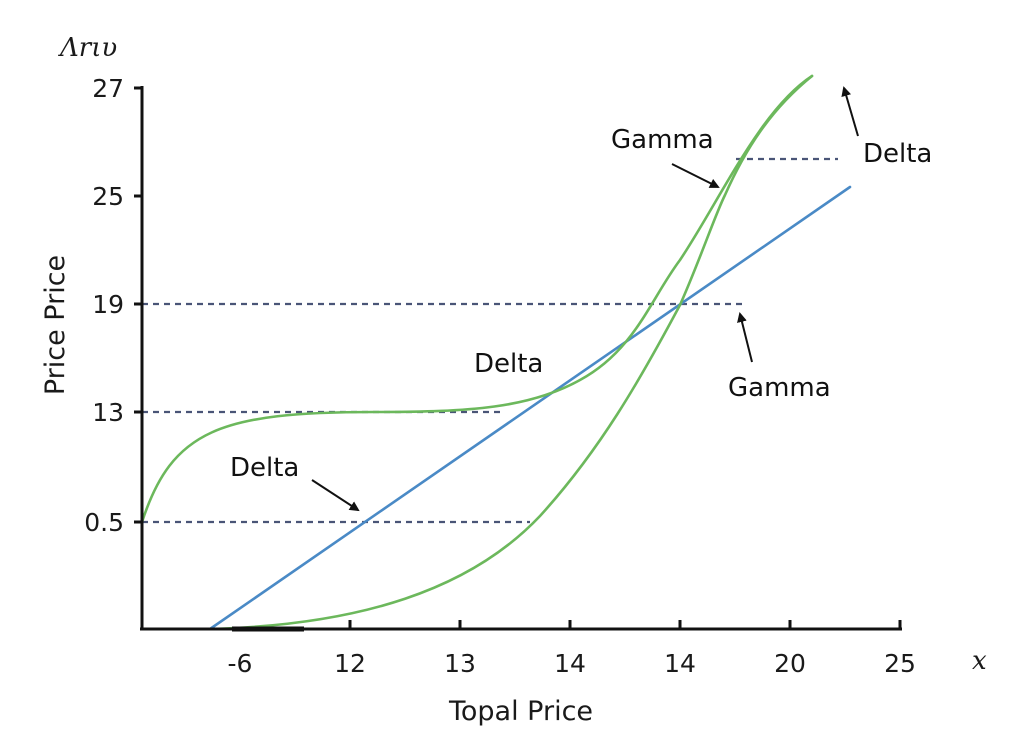 Image resolution: width=1024 pixels, height=749 pixels. I want to click on y-tick-label: 19, so click(108, 304).